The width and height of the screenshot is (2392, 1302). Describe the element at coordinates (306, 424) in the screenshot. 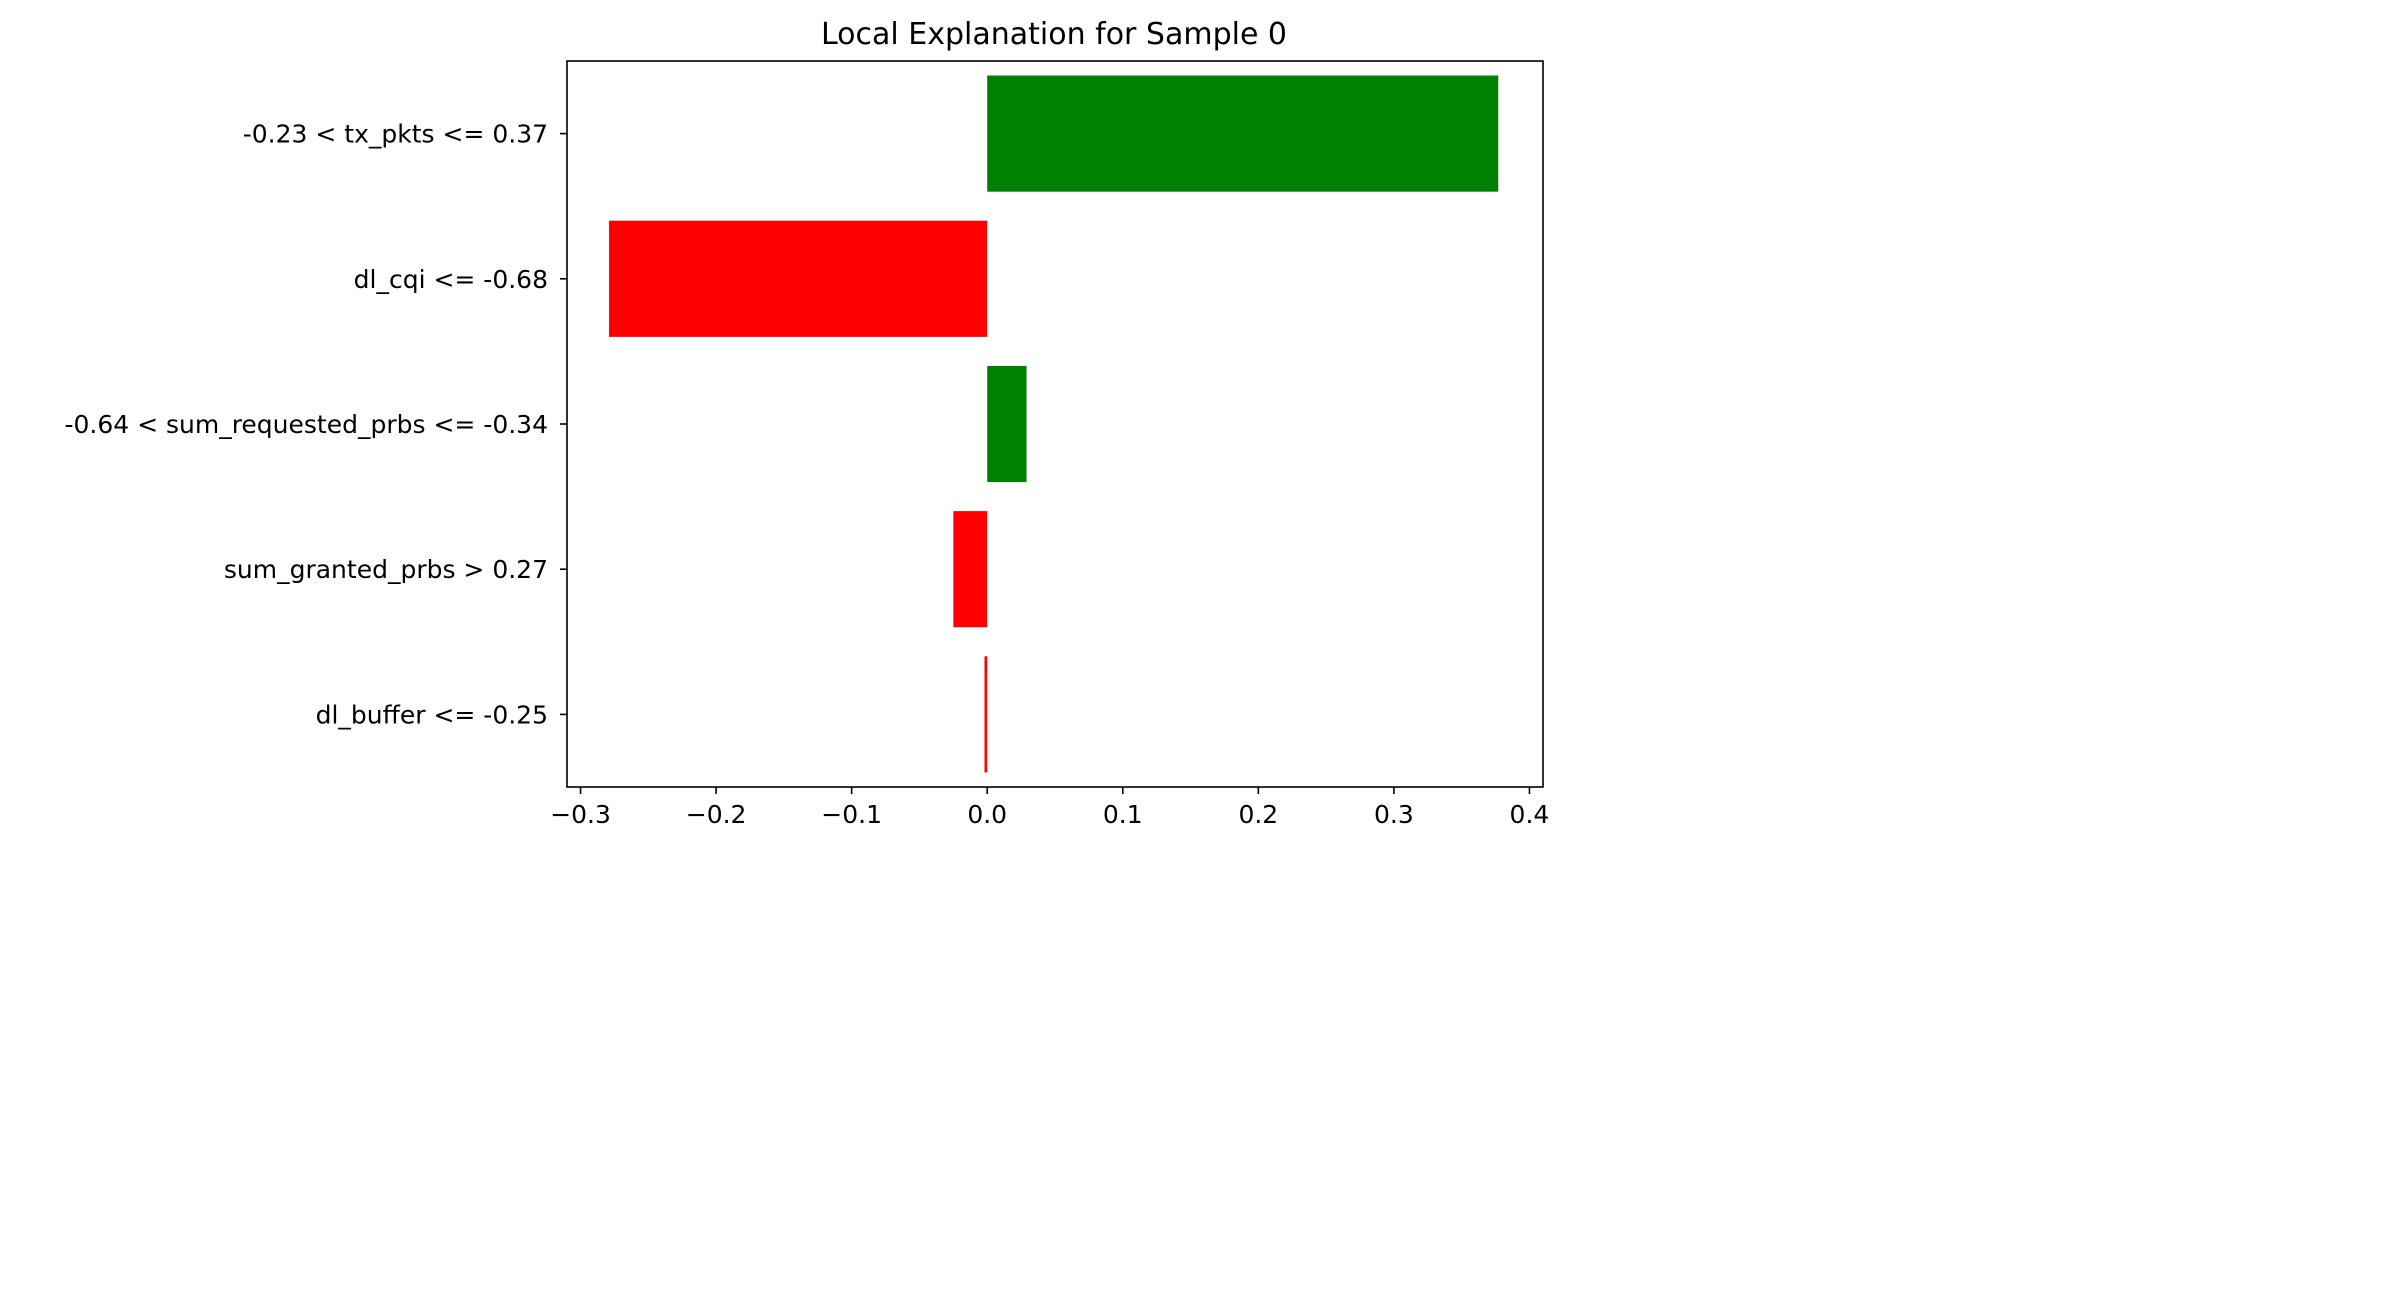

I see `y-tick-label-2: -0.64 < sum_requested_prbs <= -0.34` at that location.